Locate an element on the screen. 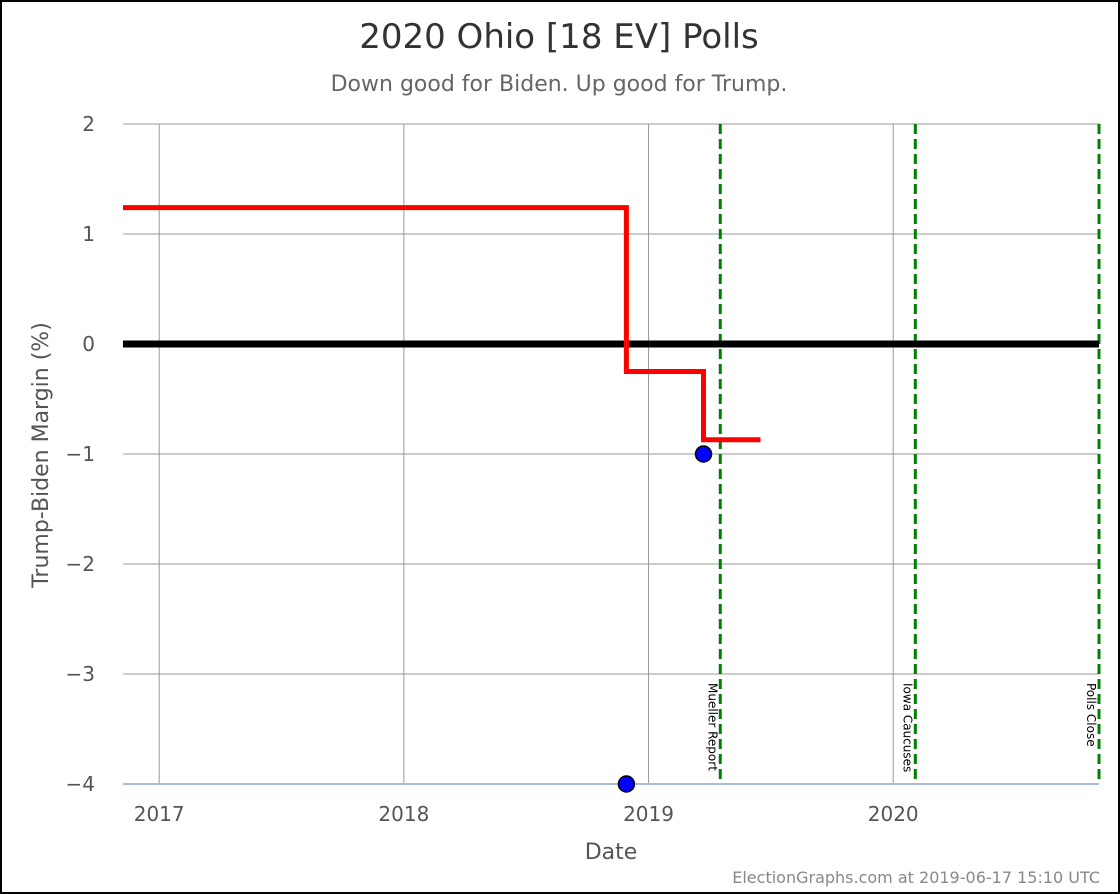  event-label: Polls Close is located at coordinates (1091, 715).